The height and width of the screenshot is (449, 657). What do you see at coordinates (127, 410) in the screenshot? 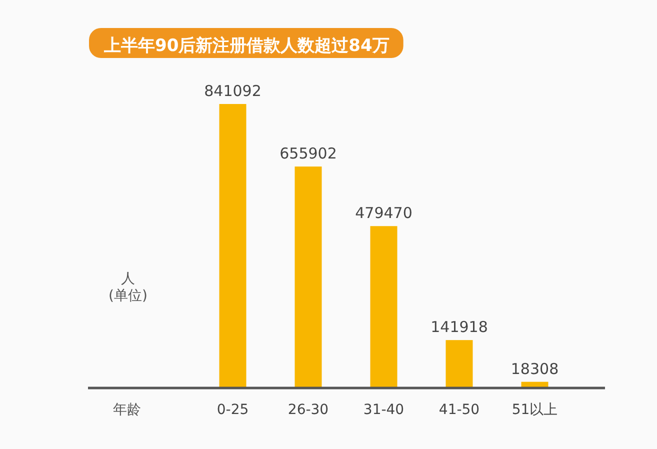
I see `x-axis-title: 年龄` at bounding box center [127, 410].